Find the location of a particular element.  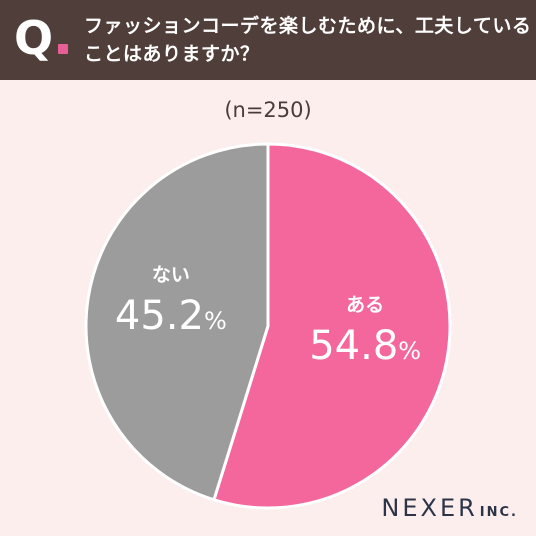

question-line-2: ことはありますか？ is located at coordinates (172, 54).